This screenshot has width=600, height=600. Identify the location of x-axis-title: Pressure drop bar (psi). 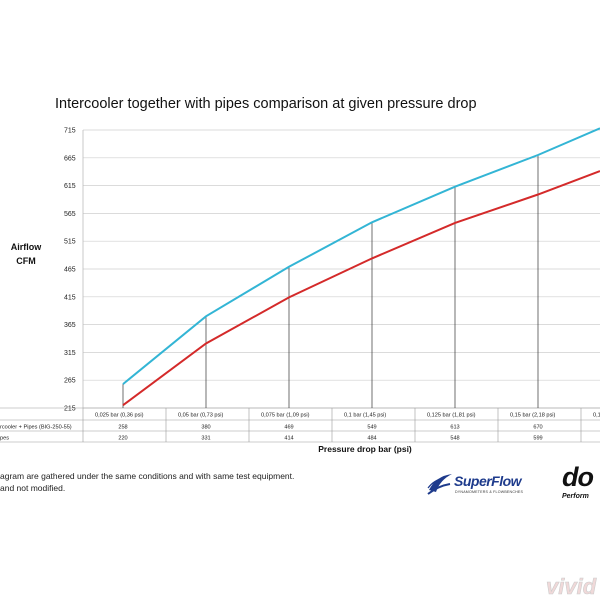
(365, 449).